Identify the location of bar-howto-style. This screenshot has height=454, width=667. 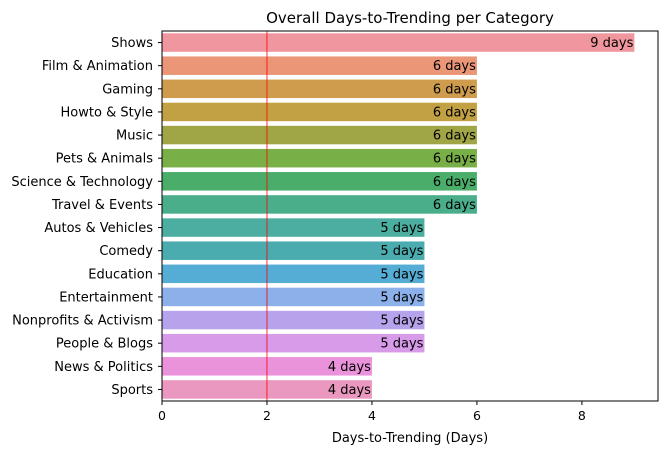
(319, 112).